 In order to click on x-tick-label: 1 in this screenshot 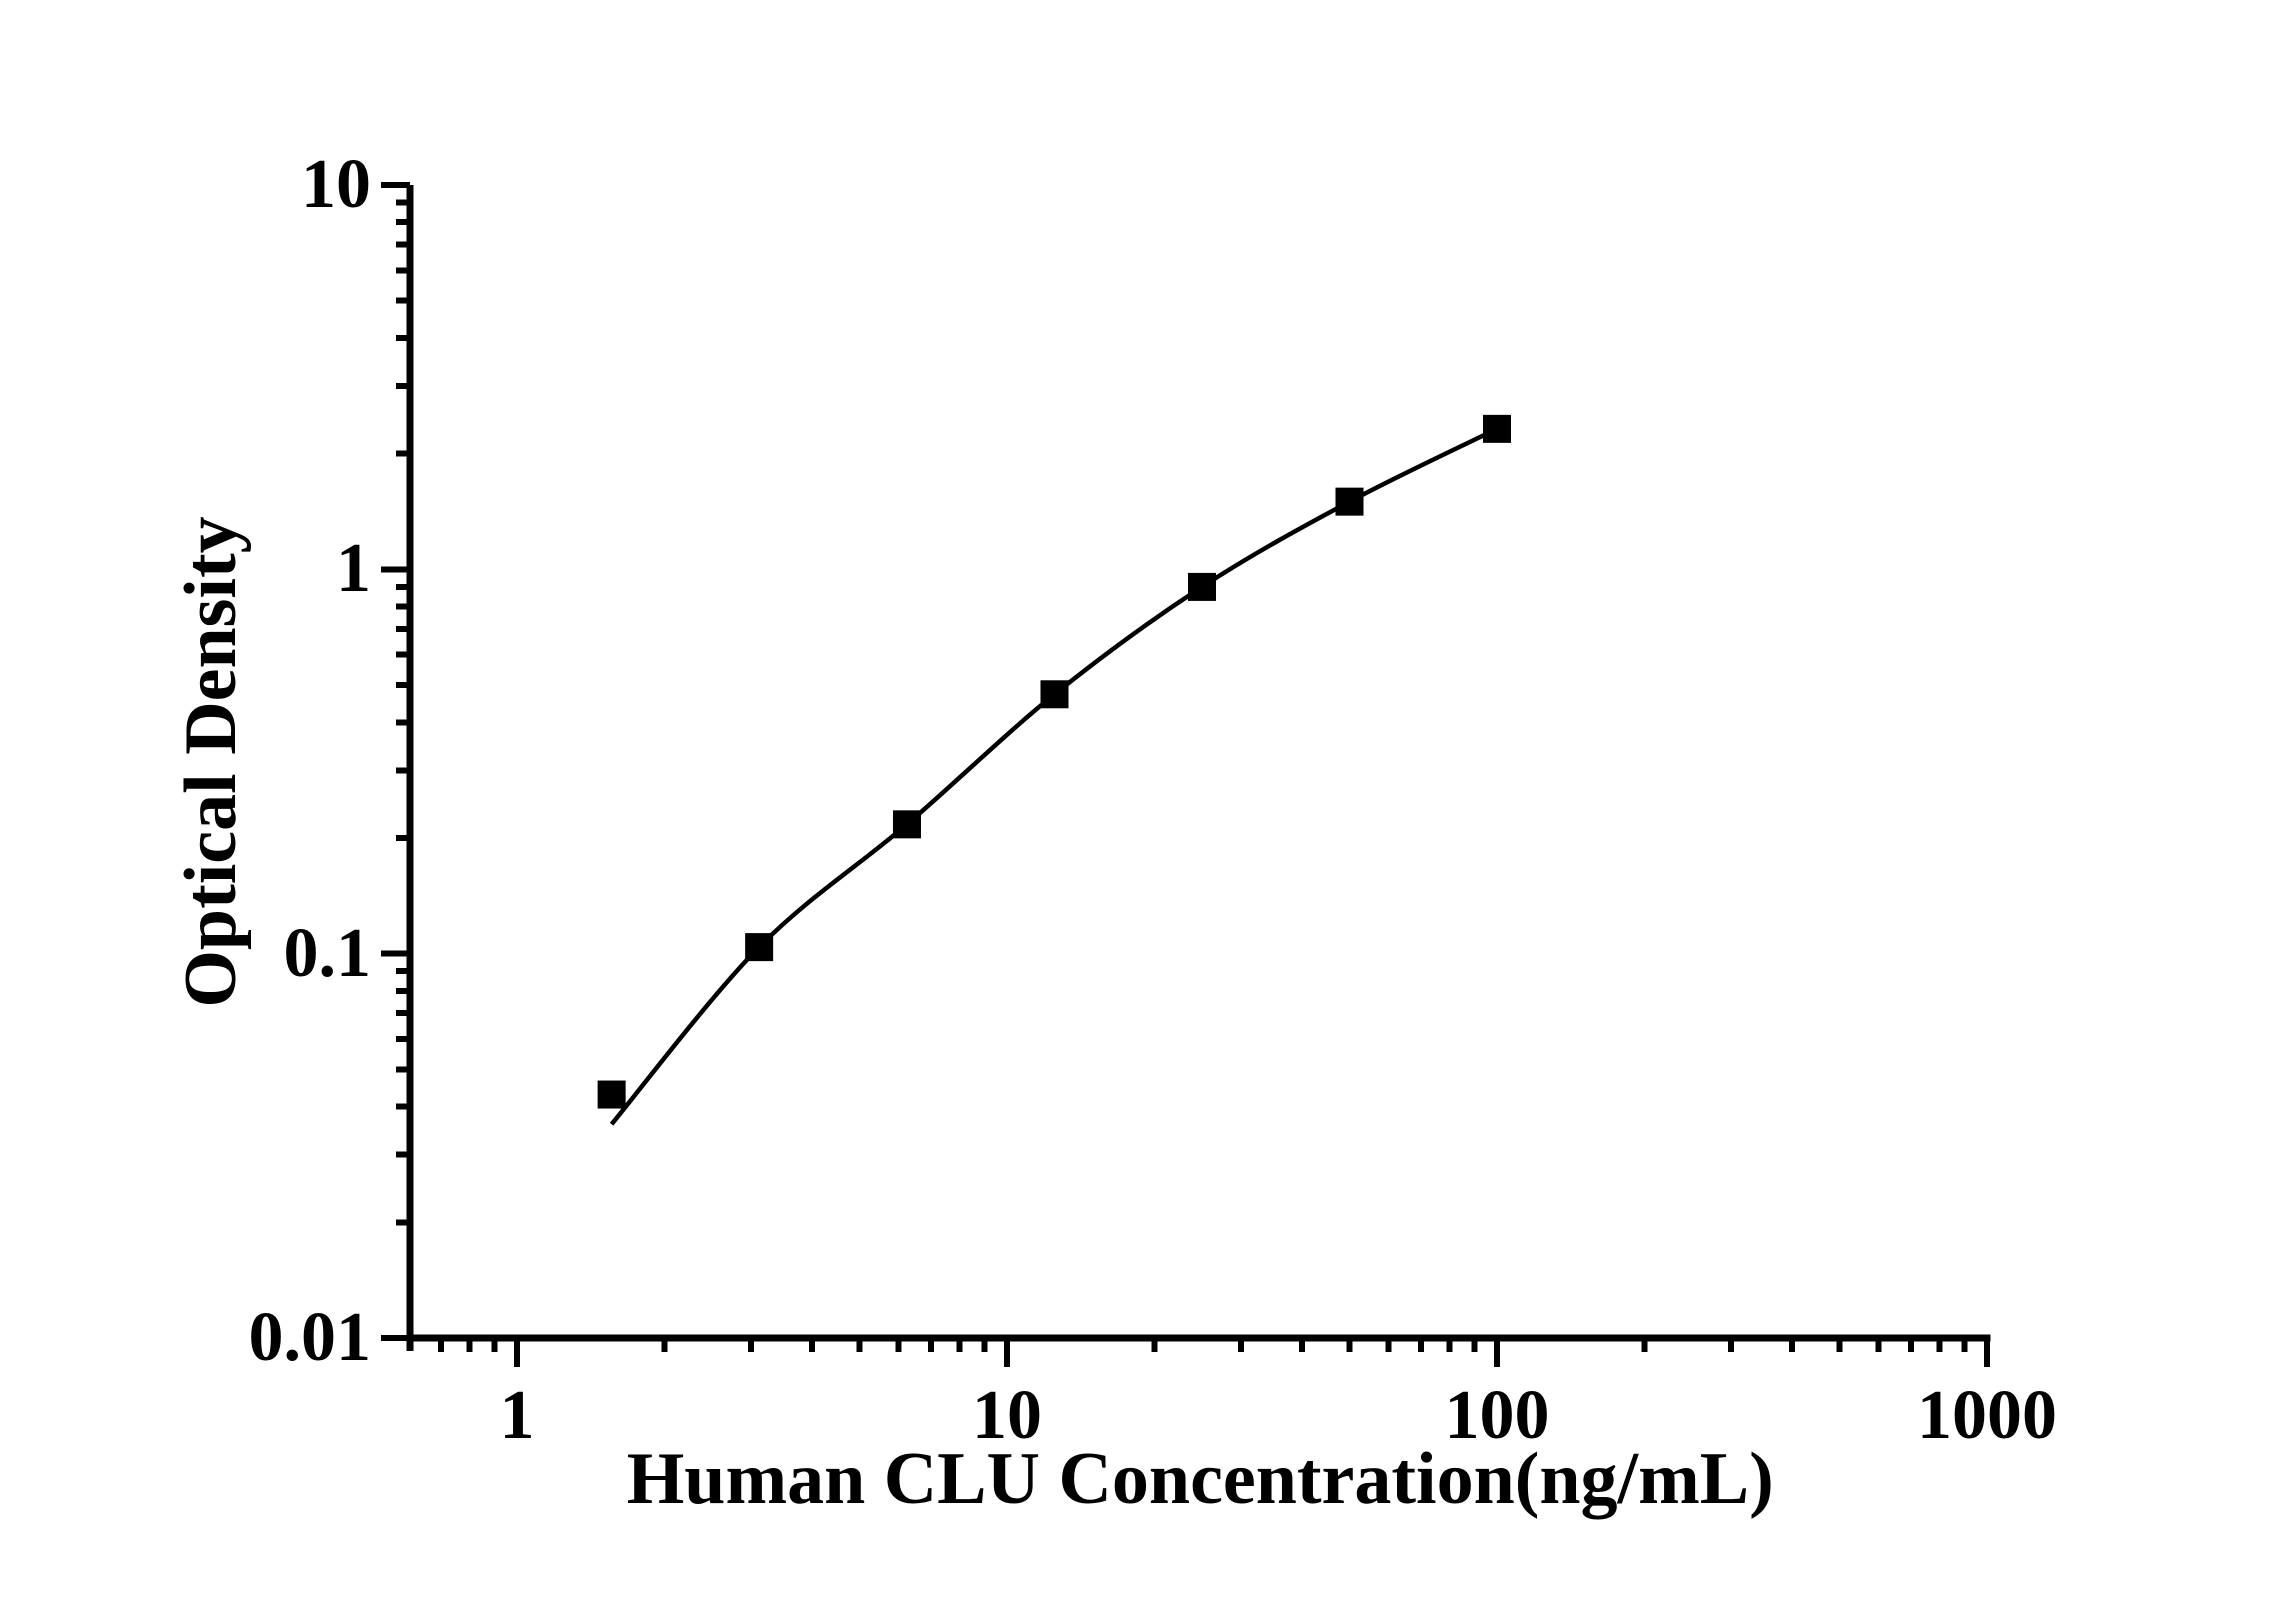, I will do `click(517, 1415)`.